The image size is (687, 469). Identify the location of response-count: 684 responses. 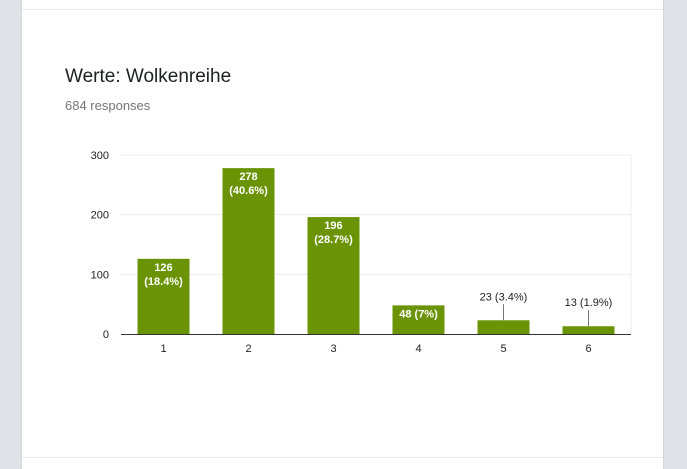
(108, 105).